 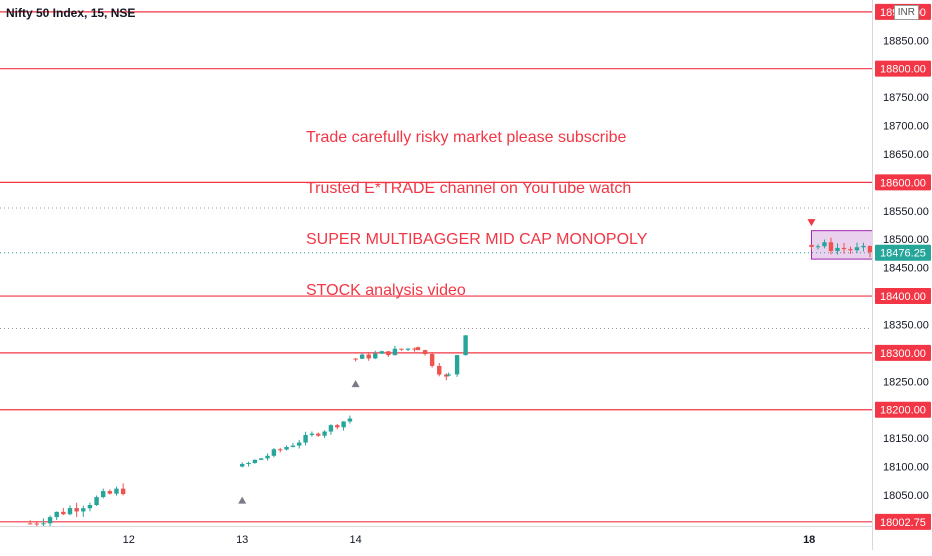 I want to click on level-label: 18400.00, so click(x=903, y=297).